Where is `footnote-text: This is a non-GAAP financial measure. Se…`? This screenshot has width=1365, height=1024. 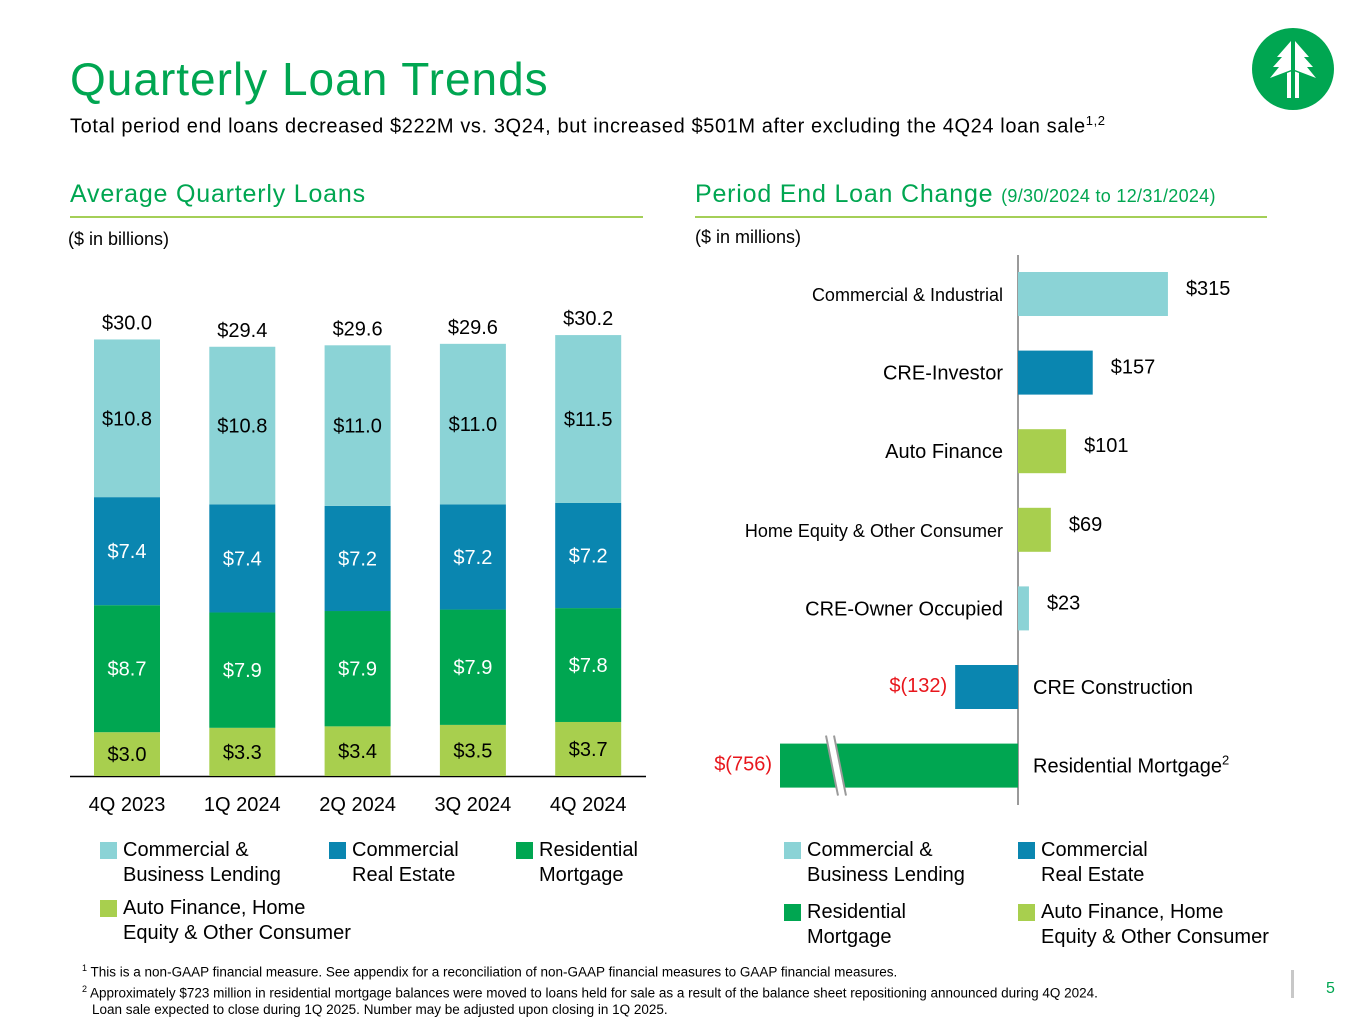
footnote-text: This is a non-GAAP financial measure. Se… is located at coordinates (494, 972).